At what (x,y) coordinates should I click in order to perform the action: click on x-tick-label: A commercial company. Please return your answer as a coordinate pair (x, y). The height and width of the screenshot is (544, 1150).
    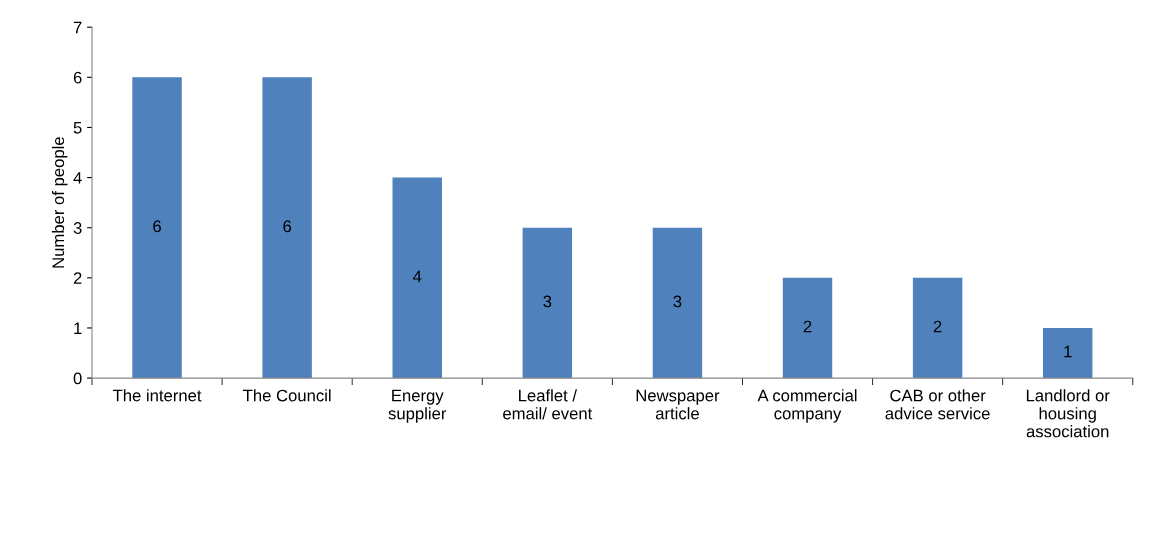
    Looking at the image, I should click on (807, 406).